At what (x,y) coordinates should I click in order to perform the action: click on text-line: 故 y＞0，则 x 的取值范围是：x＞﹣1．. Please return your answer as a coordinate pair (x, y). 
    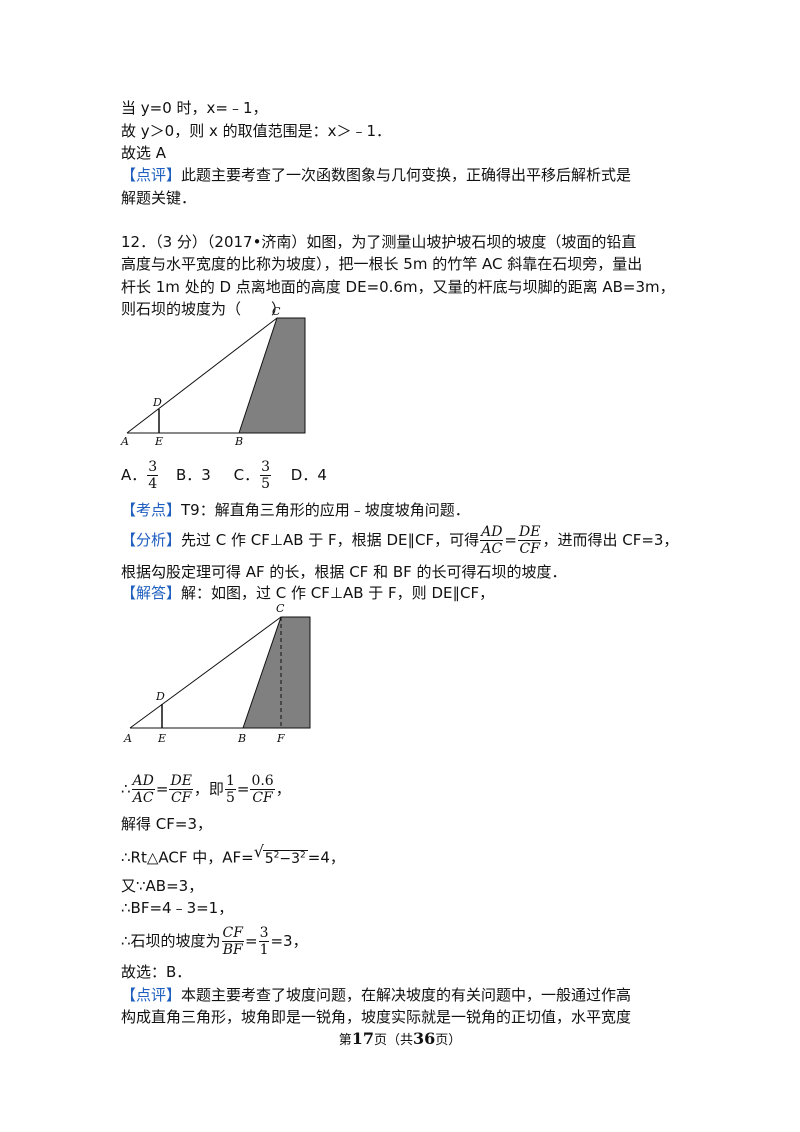
    Looking at the image, I should click on (256, 131).